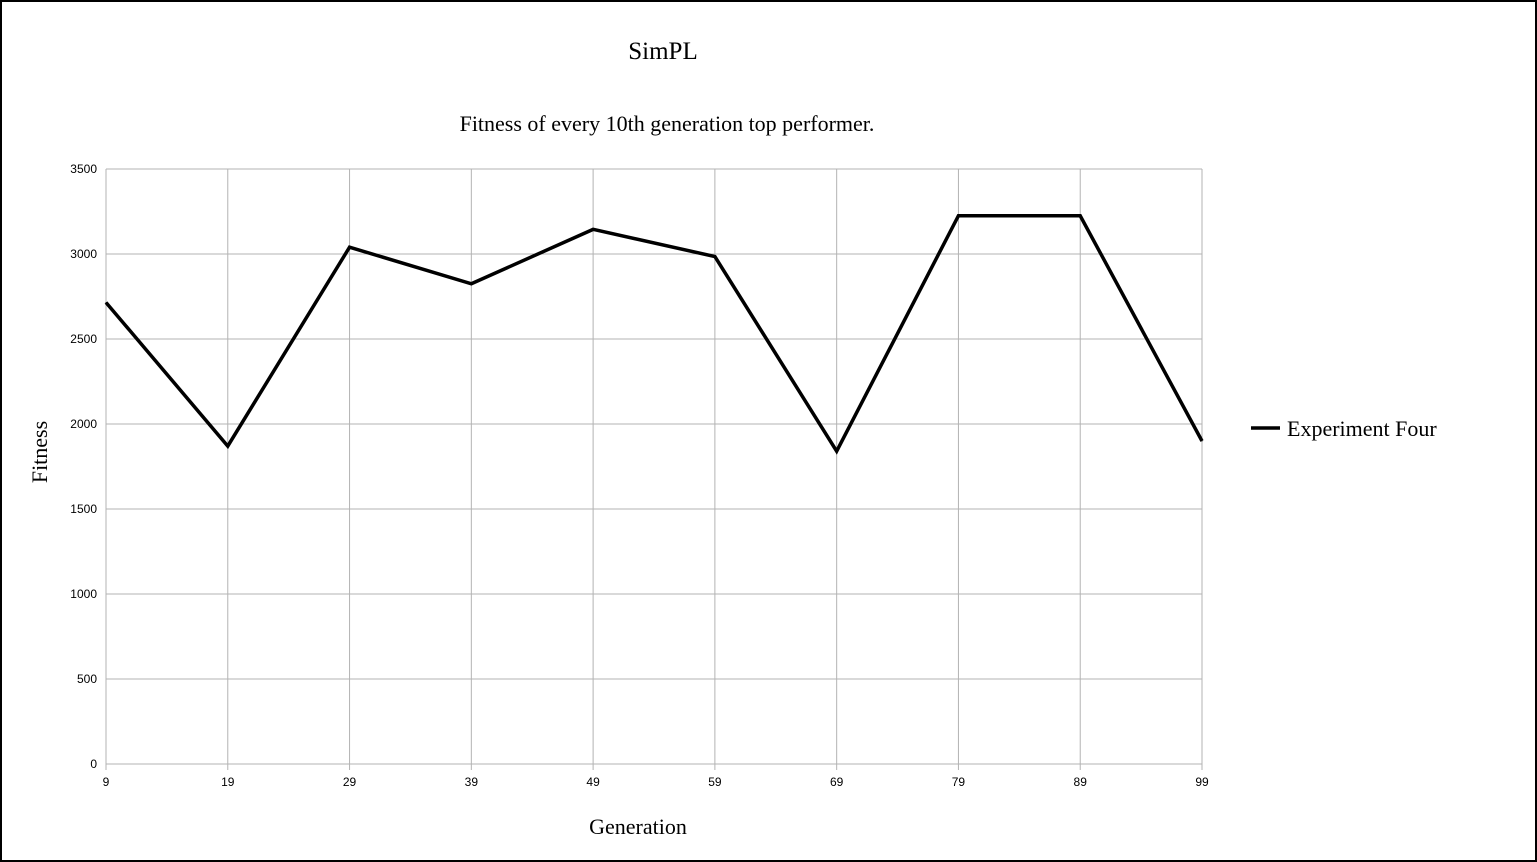  I want to click on y-tick-label: 3500, so click(83, 169).